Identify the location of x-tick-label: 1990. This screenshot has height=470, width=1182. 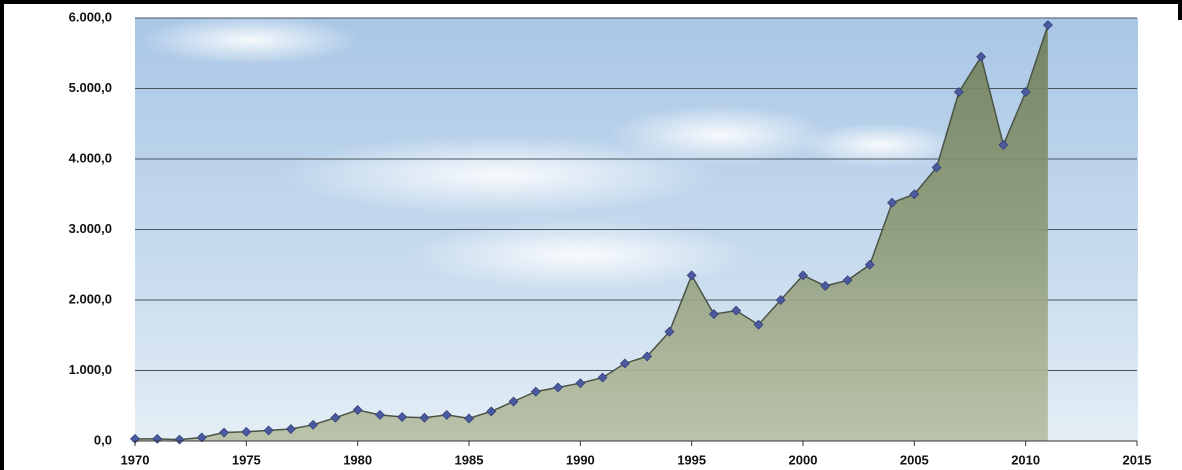
(580, 459).